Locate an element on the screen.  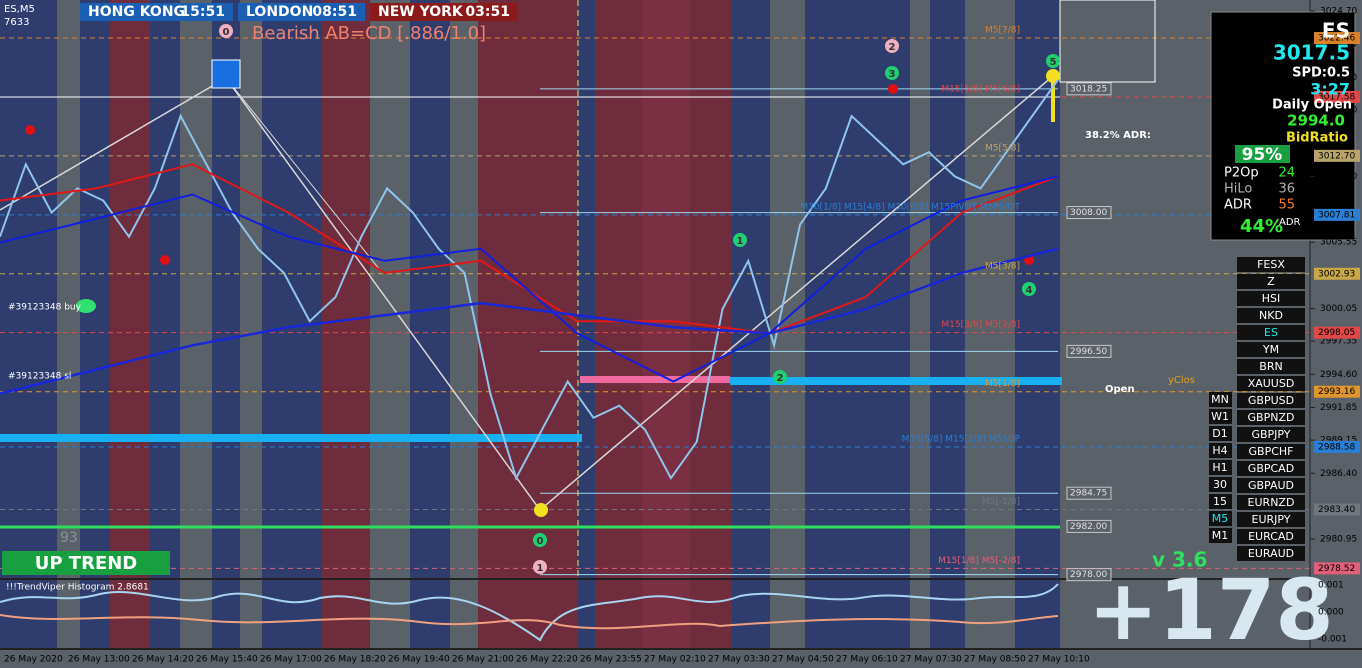
bars: 7633 is located at coordinates (16, 22).